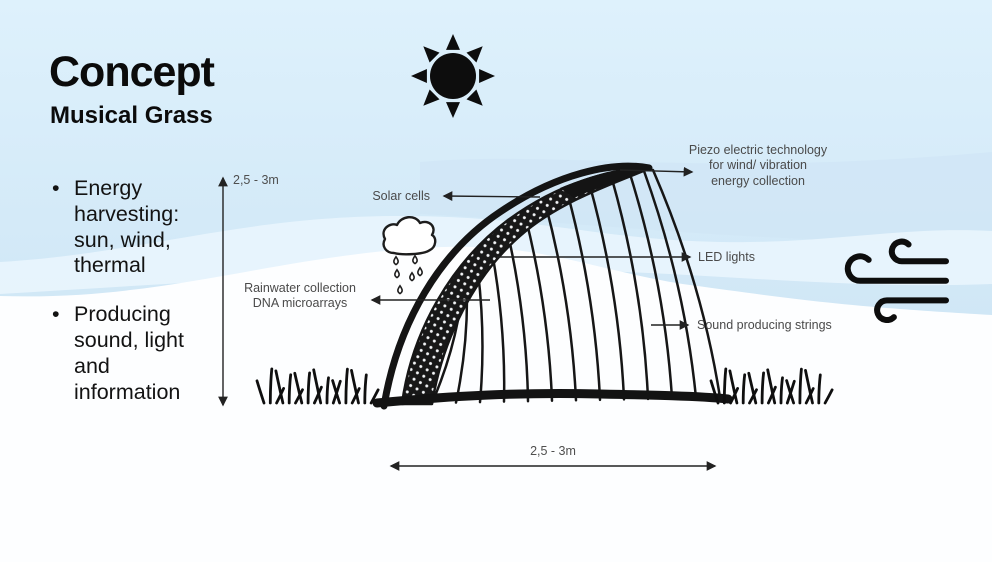 The image size is (992, 562). I want to click on sun-icon, so click(453, 76).